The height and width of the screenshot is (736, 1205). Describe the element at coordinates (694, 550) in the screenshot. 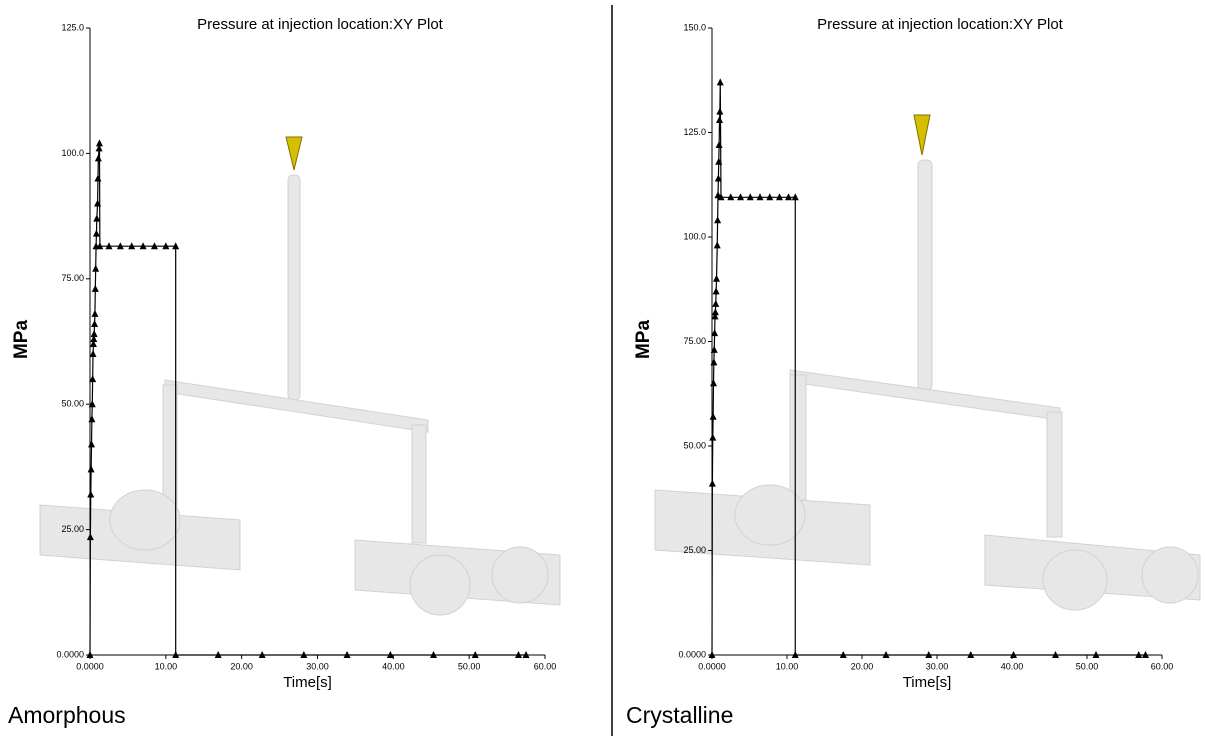

I see `y-tick-label: 25.00` at that location.